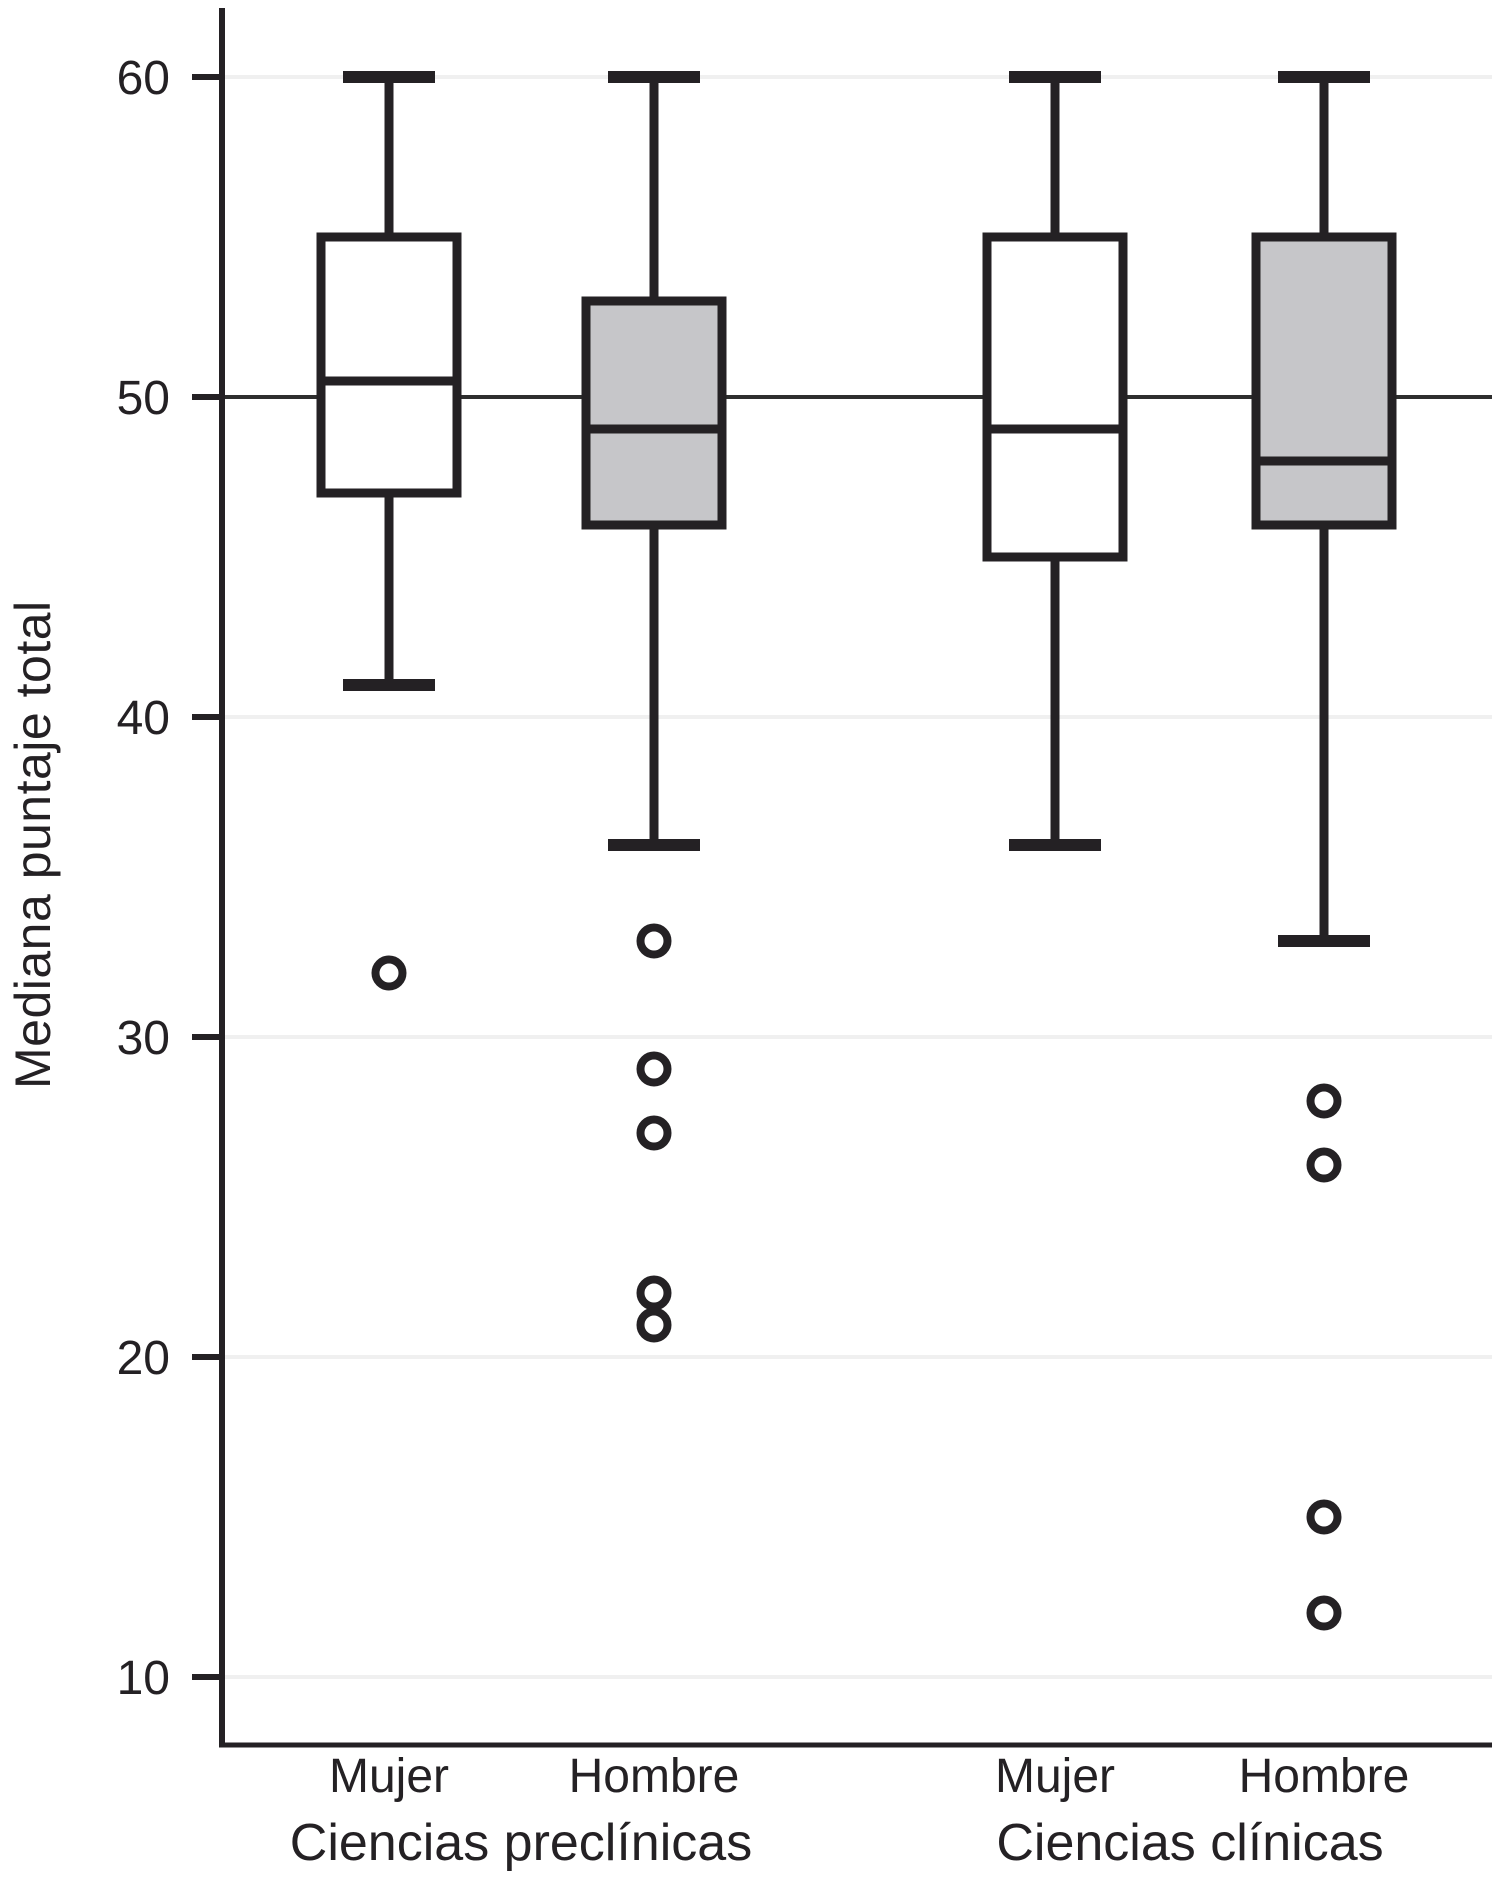 The image size is (1503, 1880). I want to click on y-tick-label-30: 30, so click(143, 1038).